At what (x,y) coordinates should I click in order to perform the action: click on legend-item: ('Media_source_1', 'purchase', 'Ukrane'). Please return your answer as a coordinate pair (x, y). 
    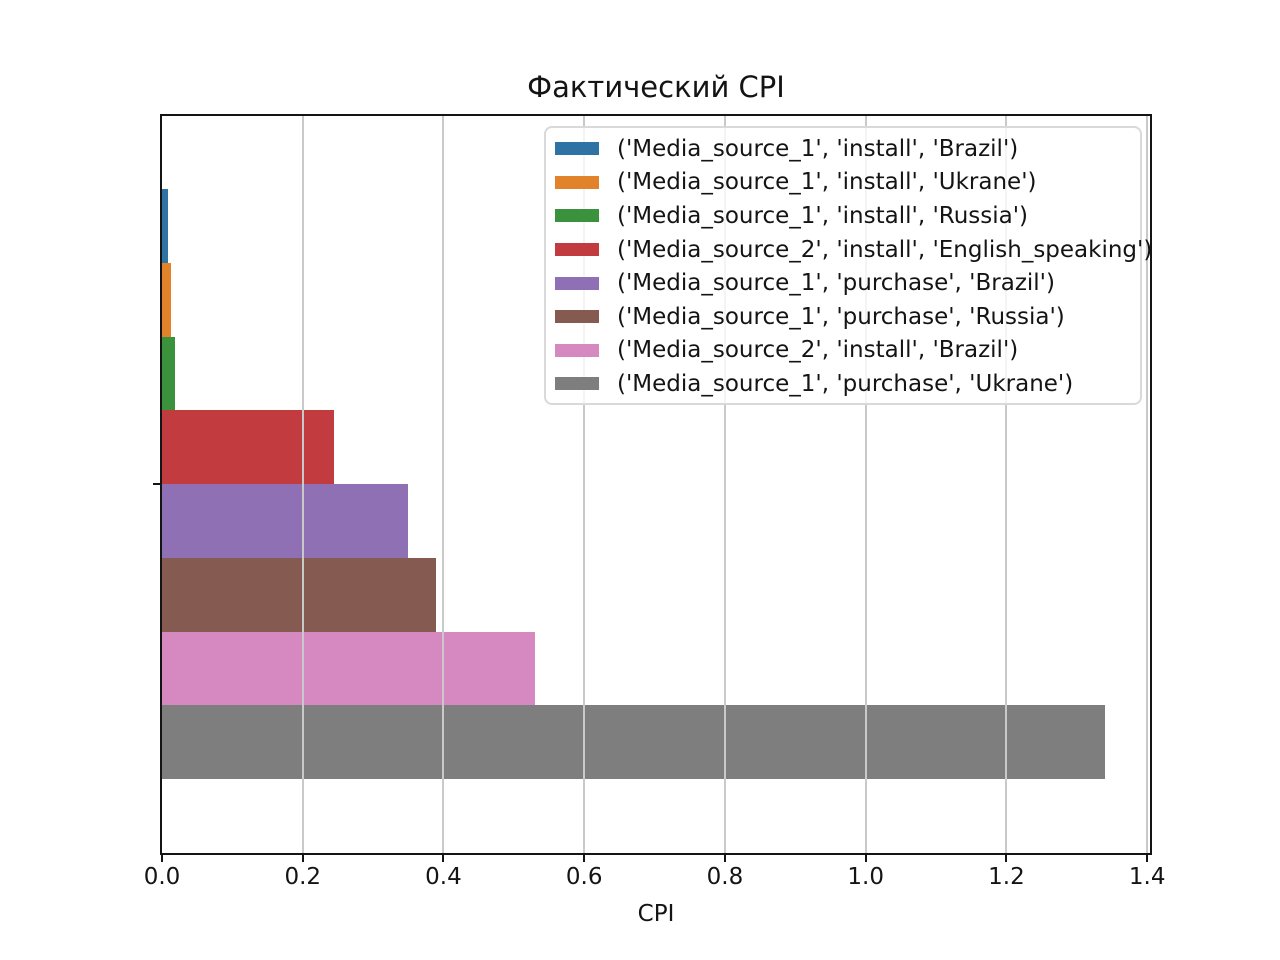
    Looking at the image, I should click on (843, 384).